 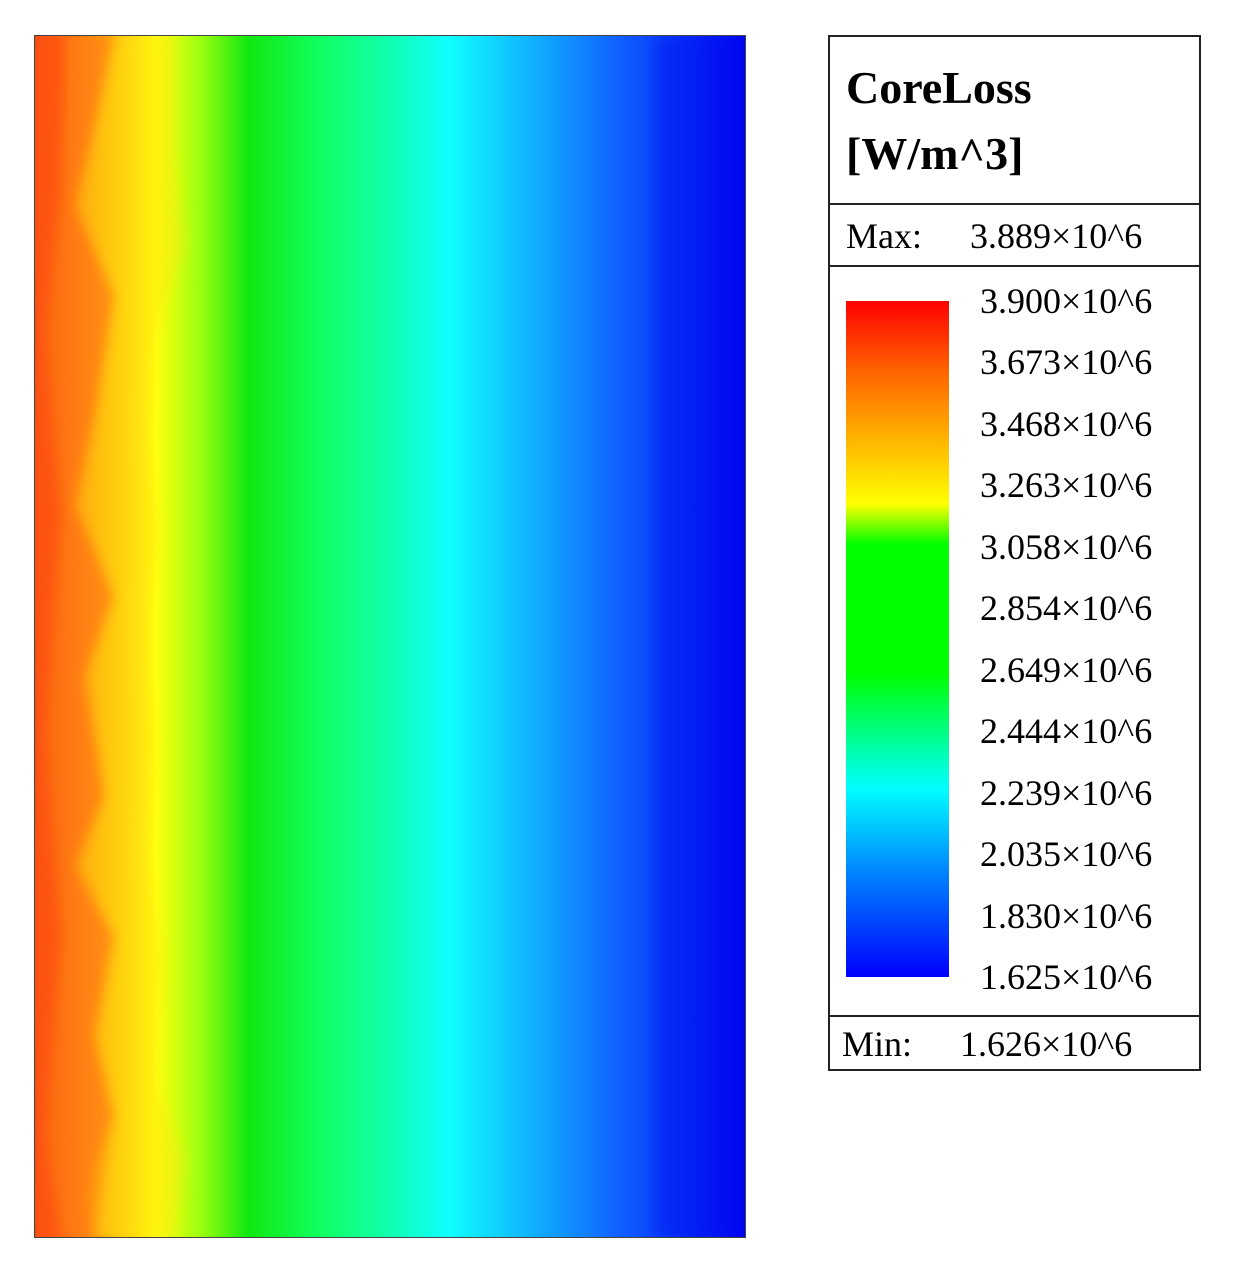 I want to click on colorbar-tick-label: 3.673×10^6, so click(x=1066, y=362).